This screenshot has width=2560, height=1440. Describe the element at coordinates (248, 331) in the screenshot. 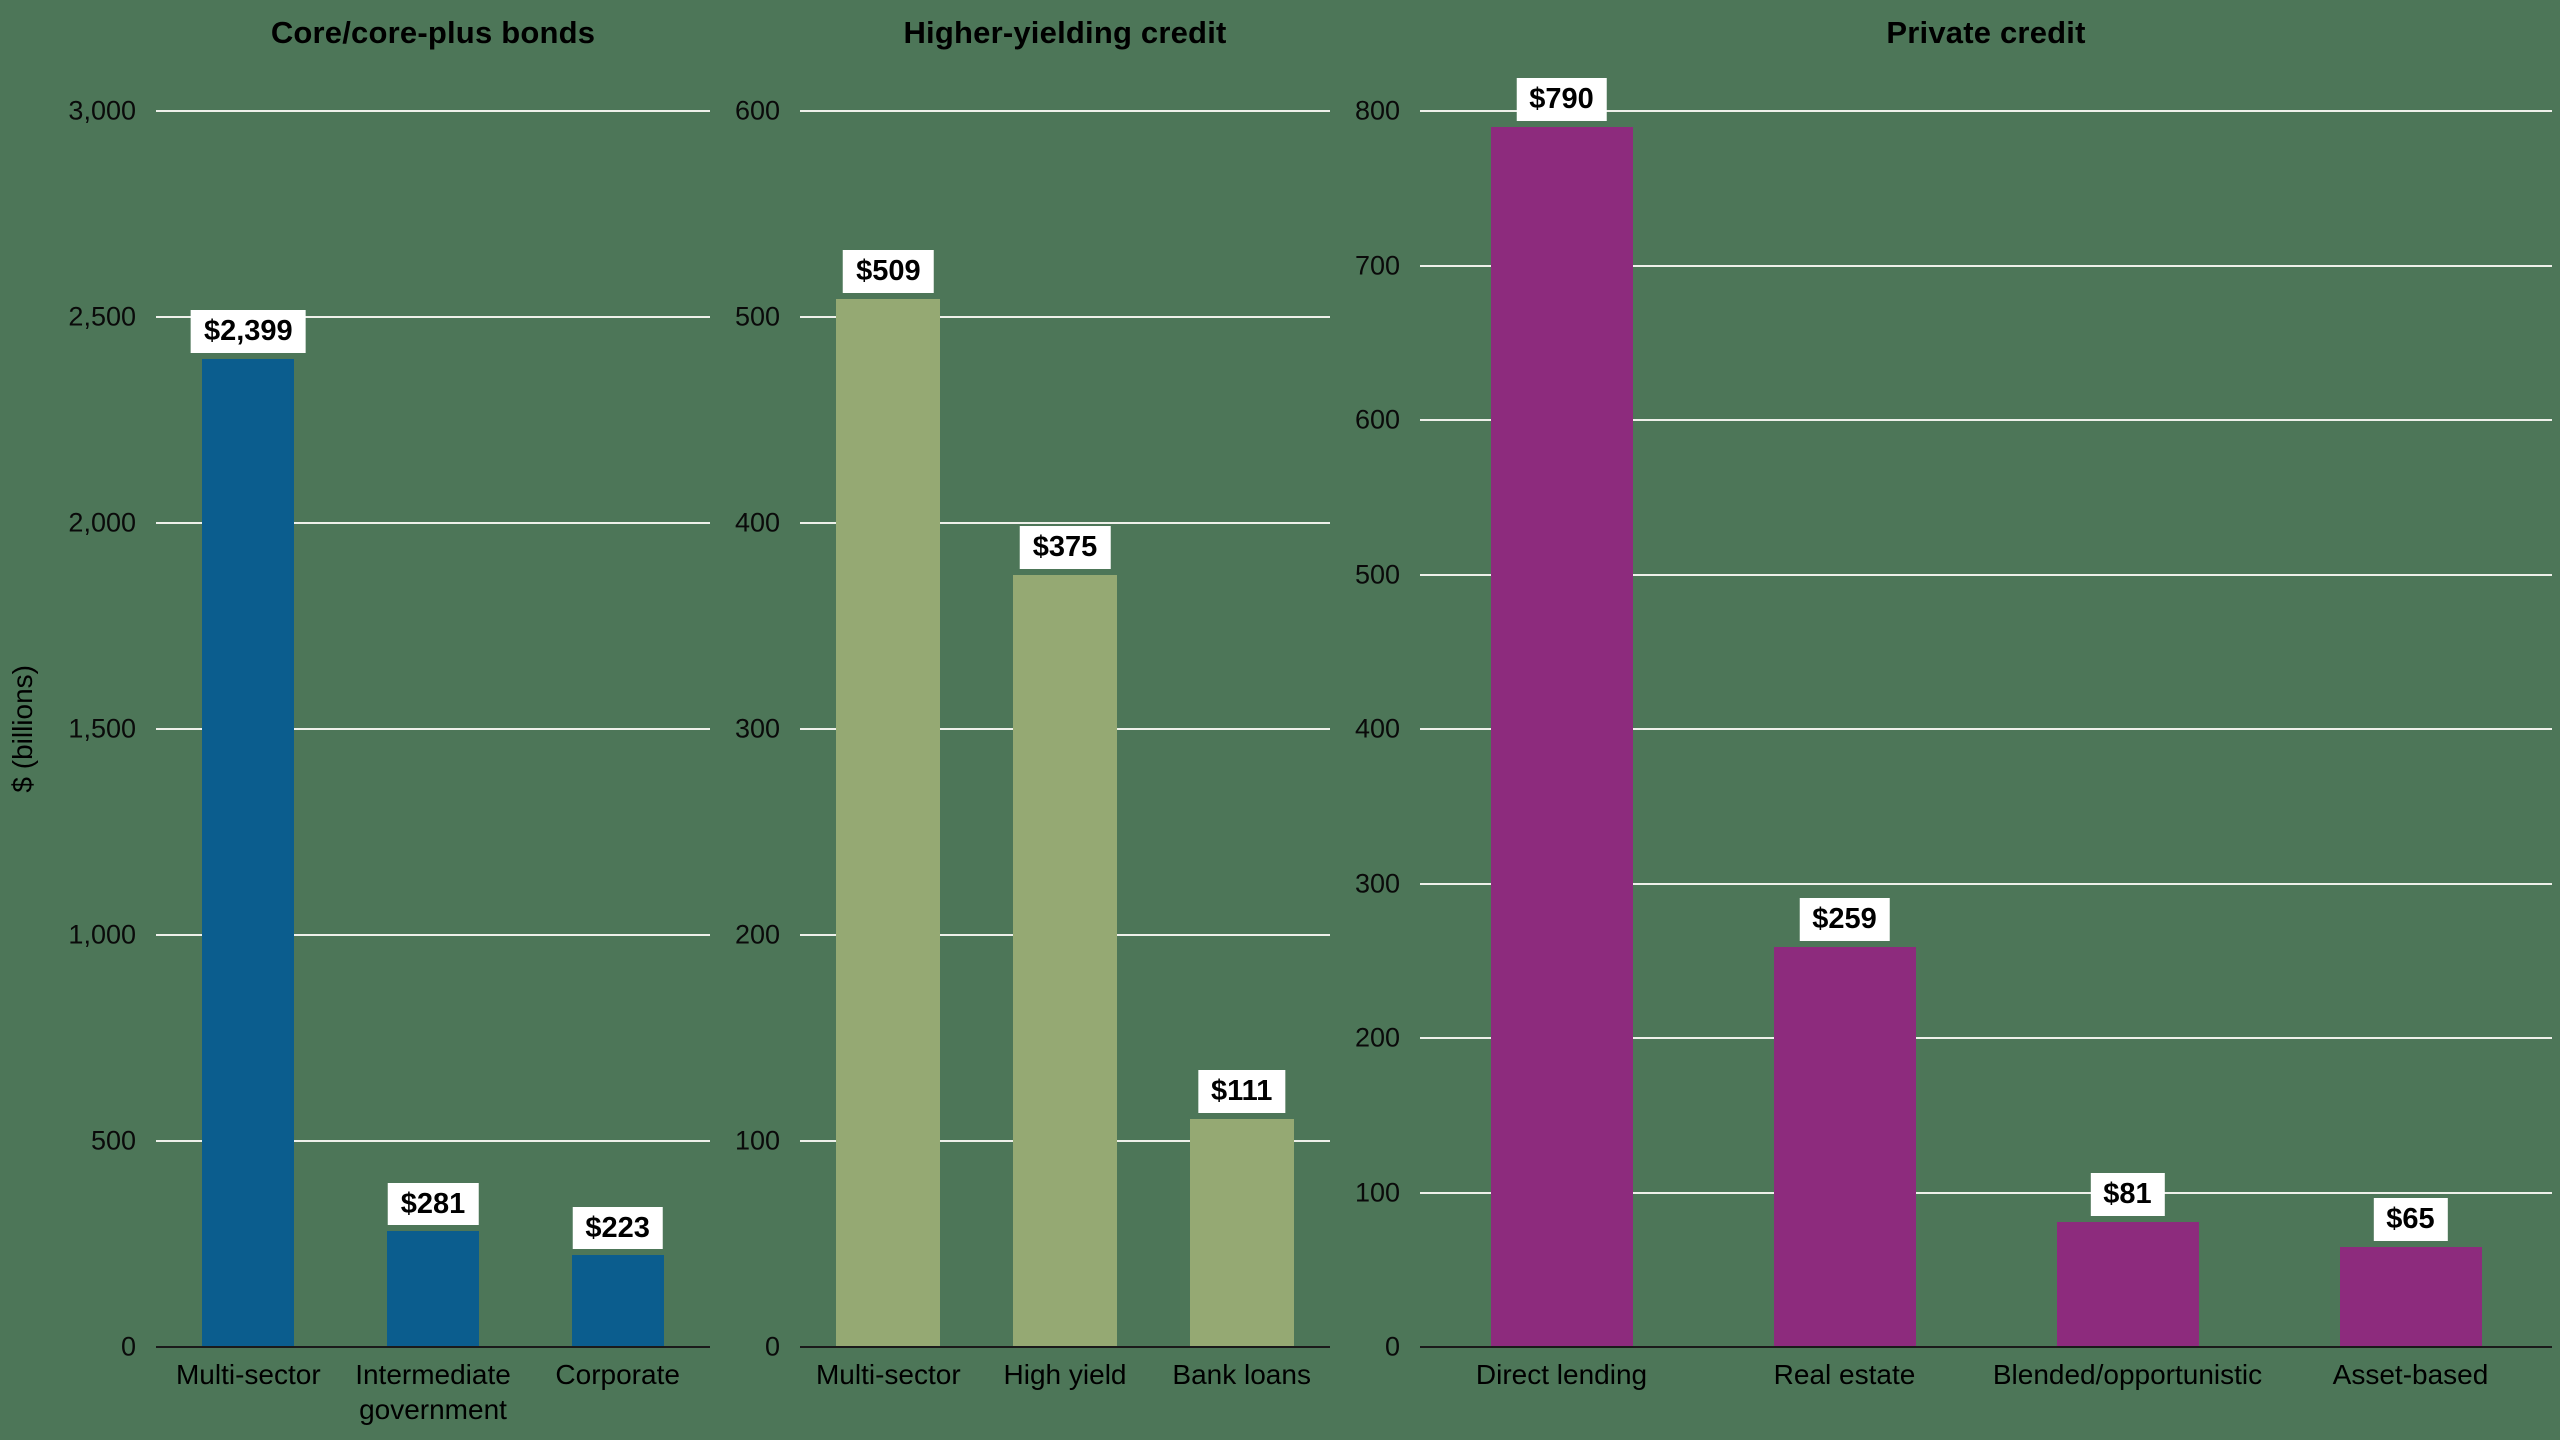

I see `bar-value-label: $2,399` at that location.